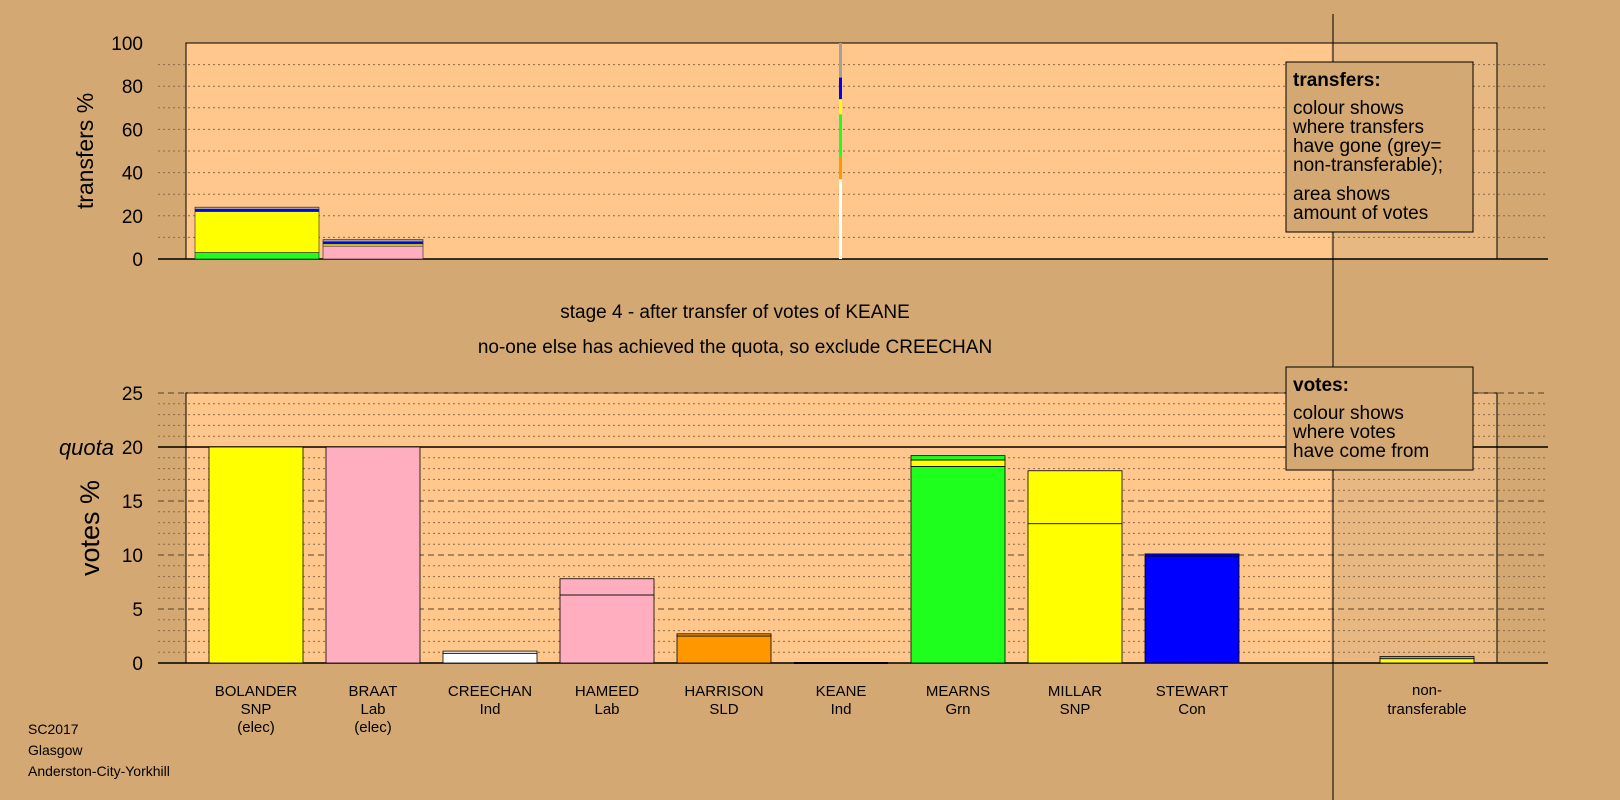 The width and height of the screenshot is (1620, 800). I want to click on candidate-name-label: MEARNS, so click(958, 691).